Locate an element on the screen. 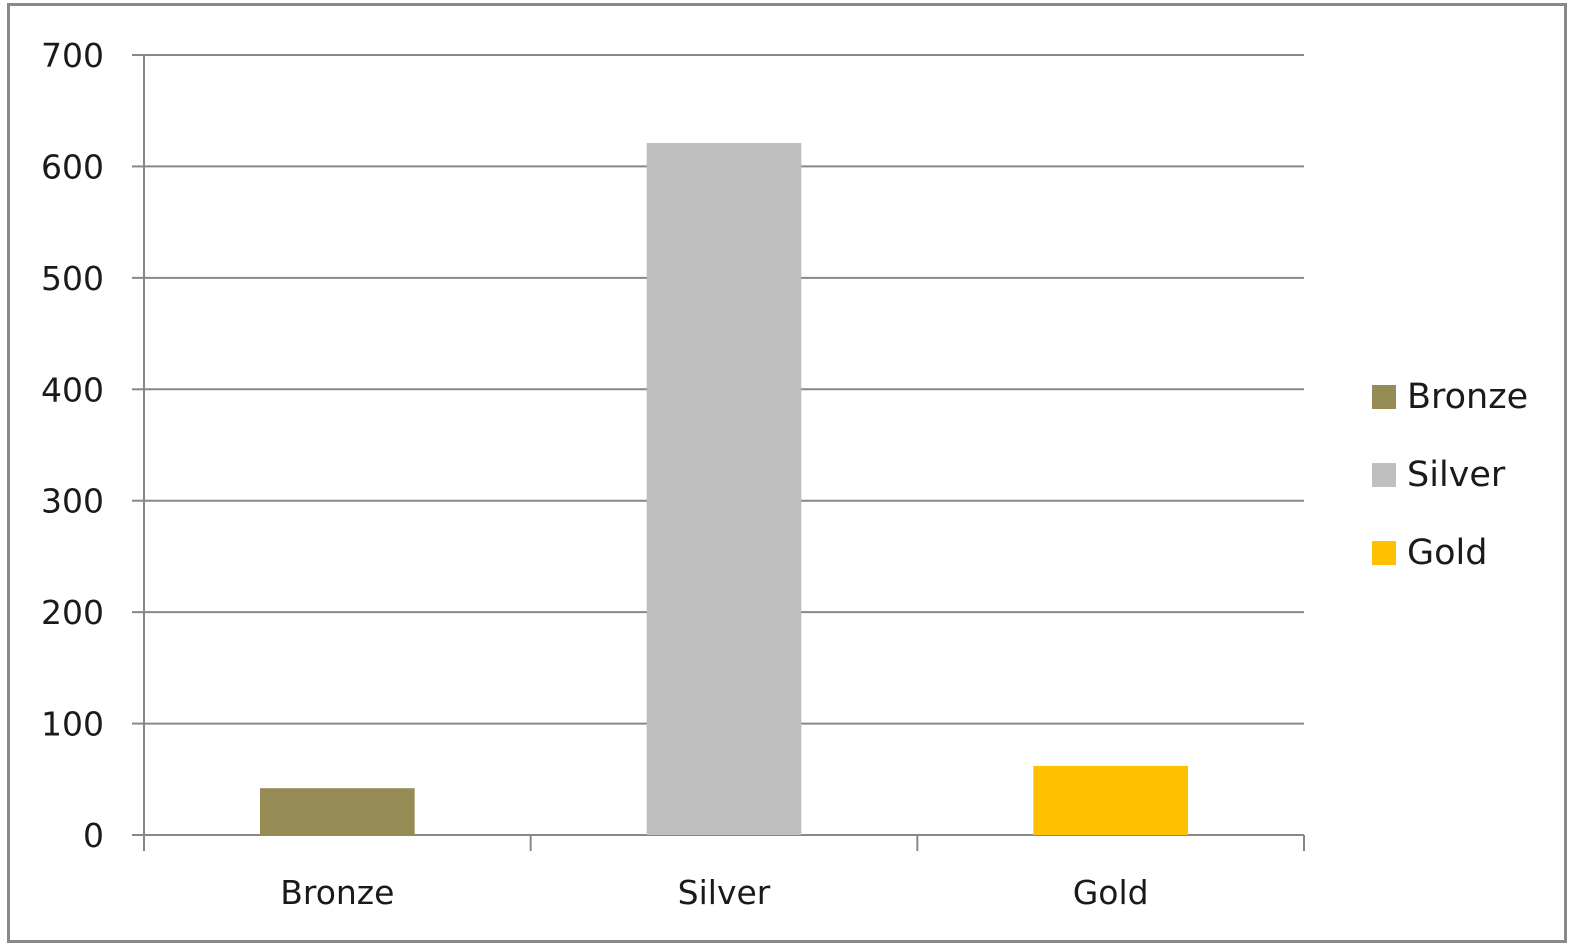 The width and height of the screenshot is (1574, 946). y-tick-label: 700 is located at coordinates (72, 55).